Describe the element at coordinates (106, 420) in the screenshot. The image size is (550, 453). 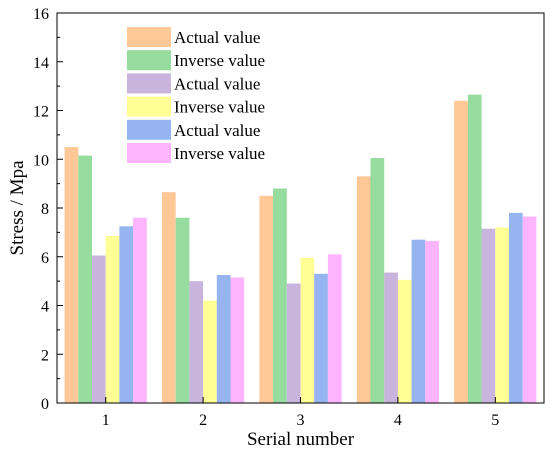
I see `x-tick-label: 1` at that location.